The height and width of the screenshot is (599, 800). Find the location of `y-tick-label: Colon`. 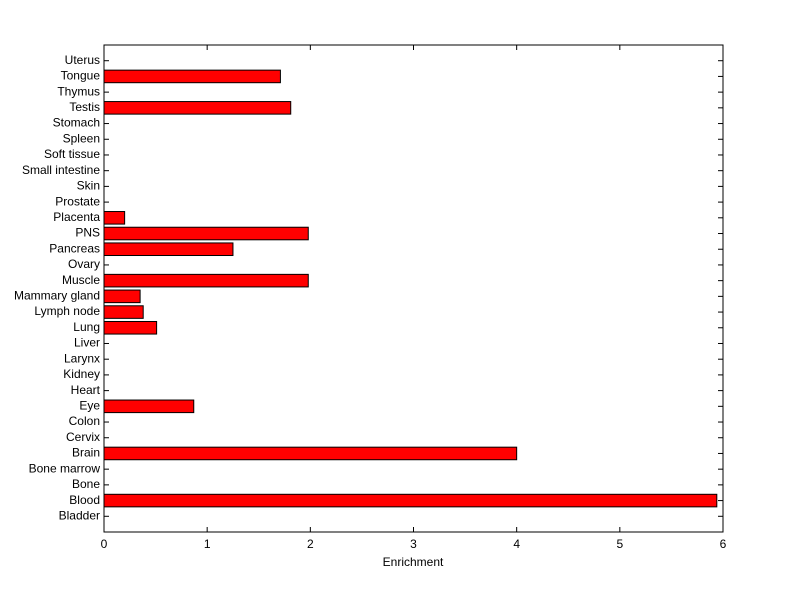

y-tick-label: Colon is located at coordinates (84, 421).